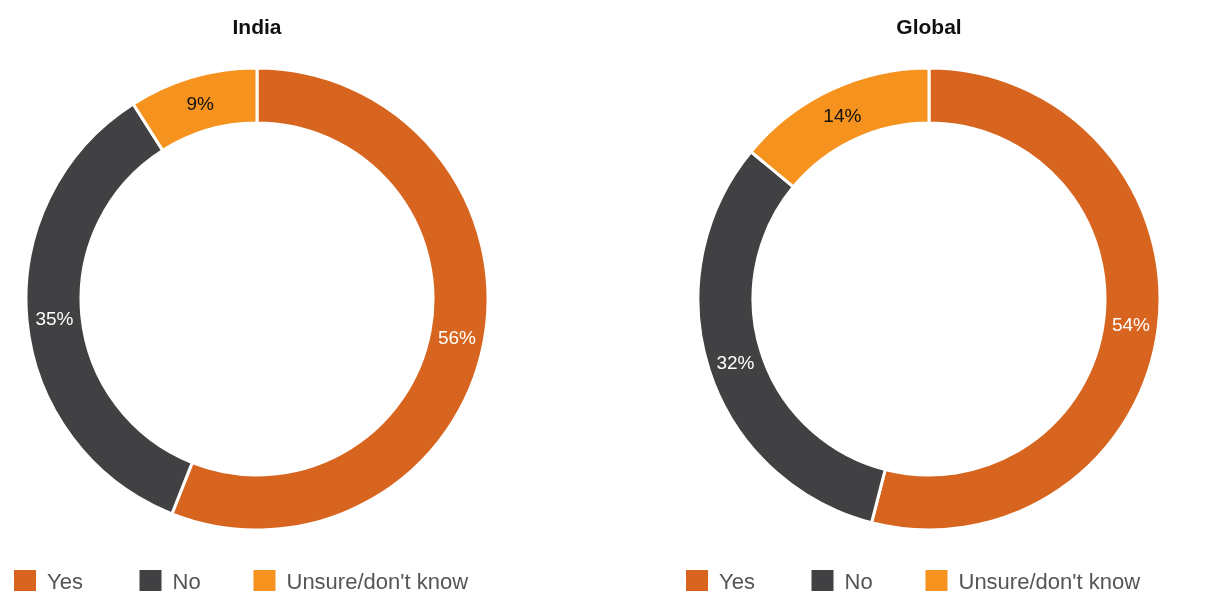 The image size is (1214, 591). What do you see at coordinates (200, 104) in the screenshot?
I see `data-label: 9%` at bounding box center [200, 104].